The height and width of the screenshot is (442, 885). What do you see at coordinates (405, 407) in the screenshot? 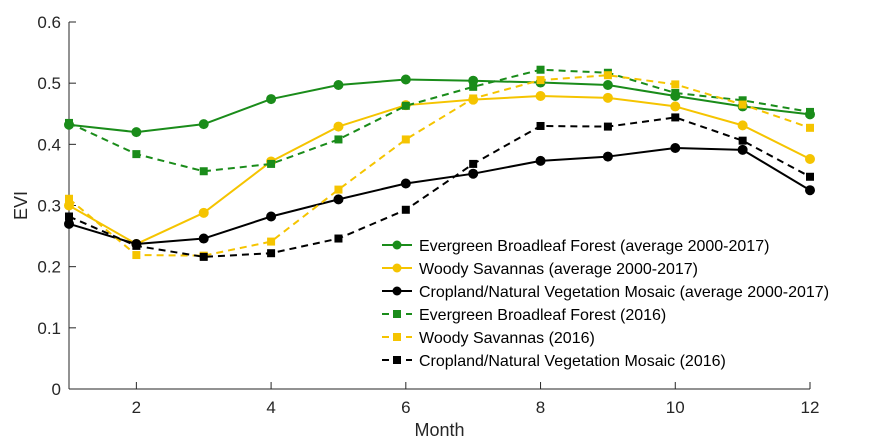
I see `x-tick-label: 6` at bounding box center [405, 407].